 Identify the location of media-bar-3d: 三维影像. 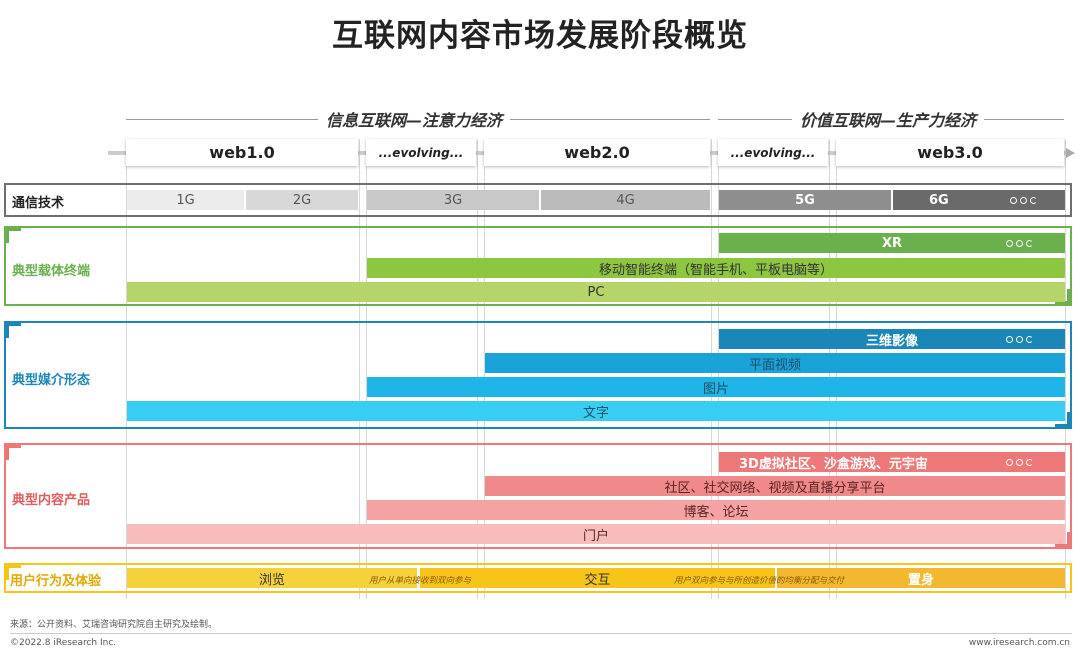
(892, 339).